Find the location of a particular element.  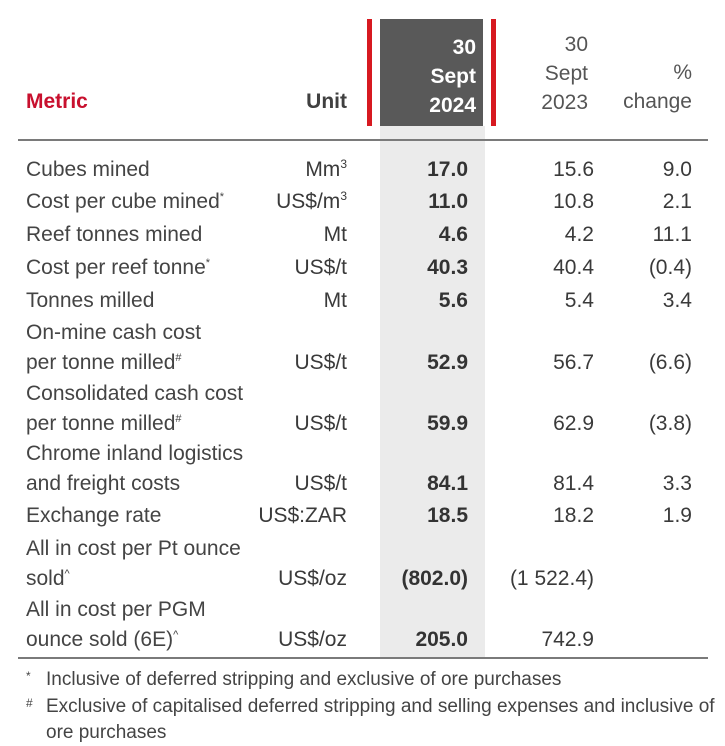

value-2023: 5.4 is located at coordinates (579, 300).